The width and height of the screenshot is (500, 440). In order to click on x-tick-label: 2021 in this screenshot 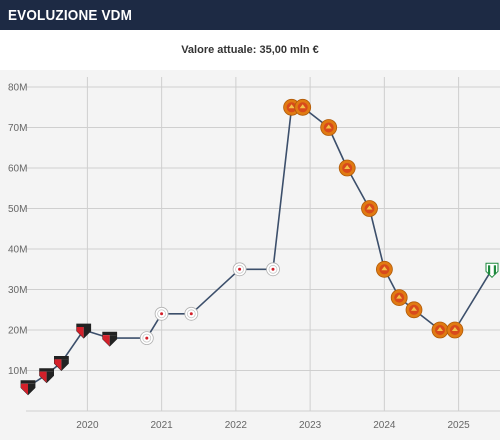, I will do `click(162, 425)`.